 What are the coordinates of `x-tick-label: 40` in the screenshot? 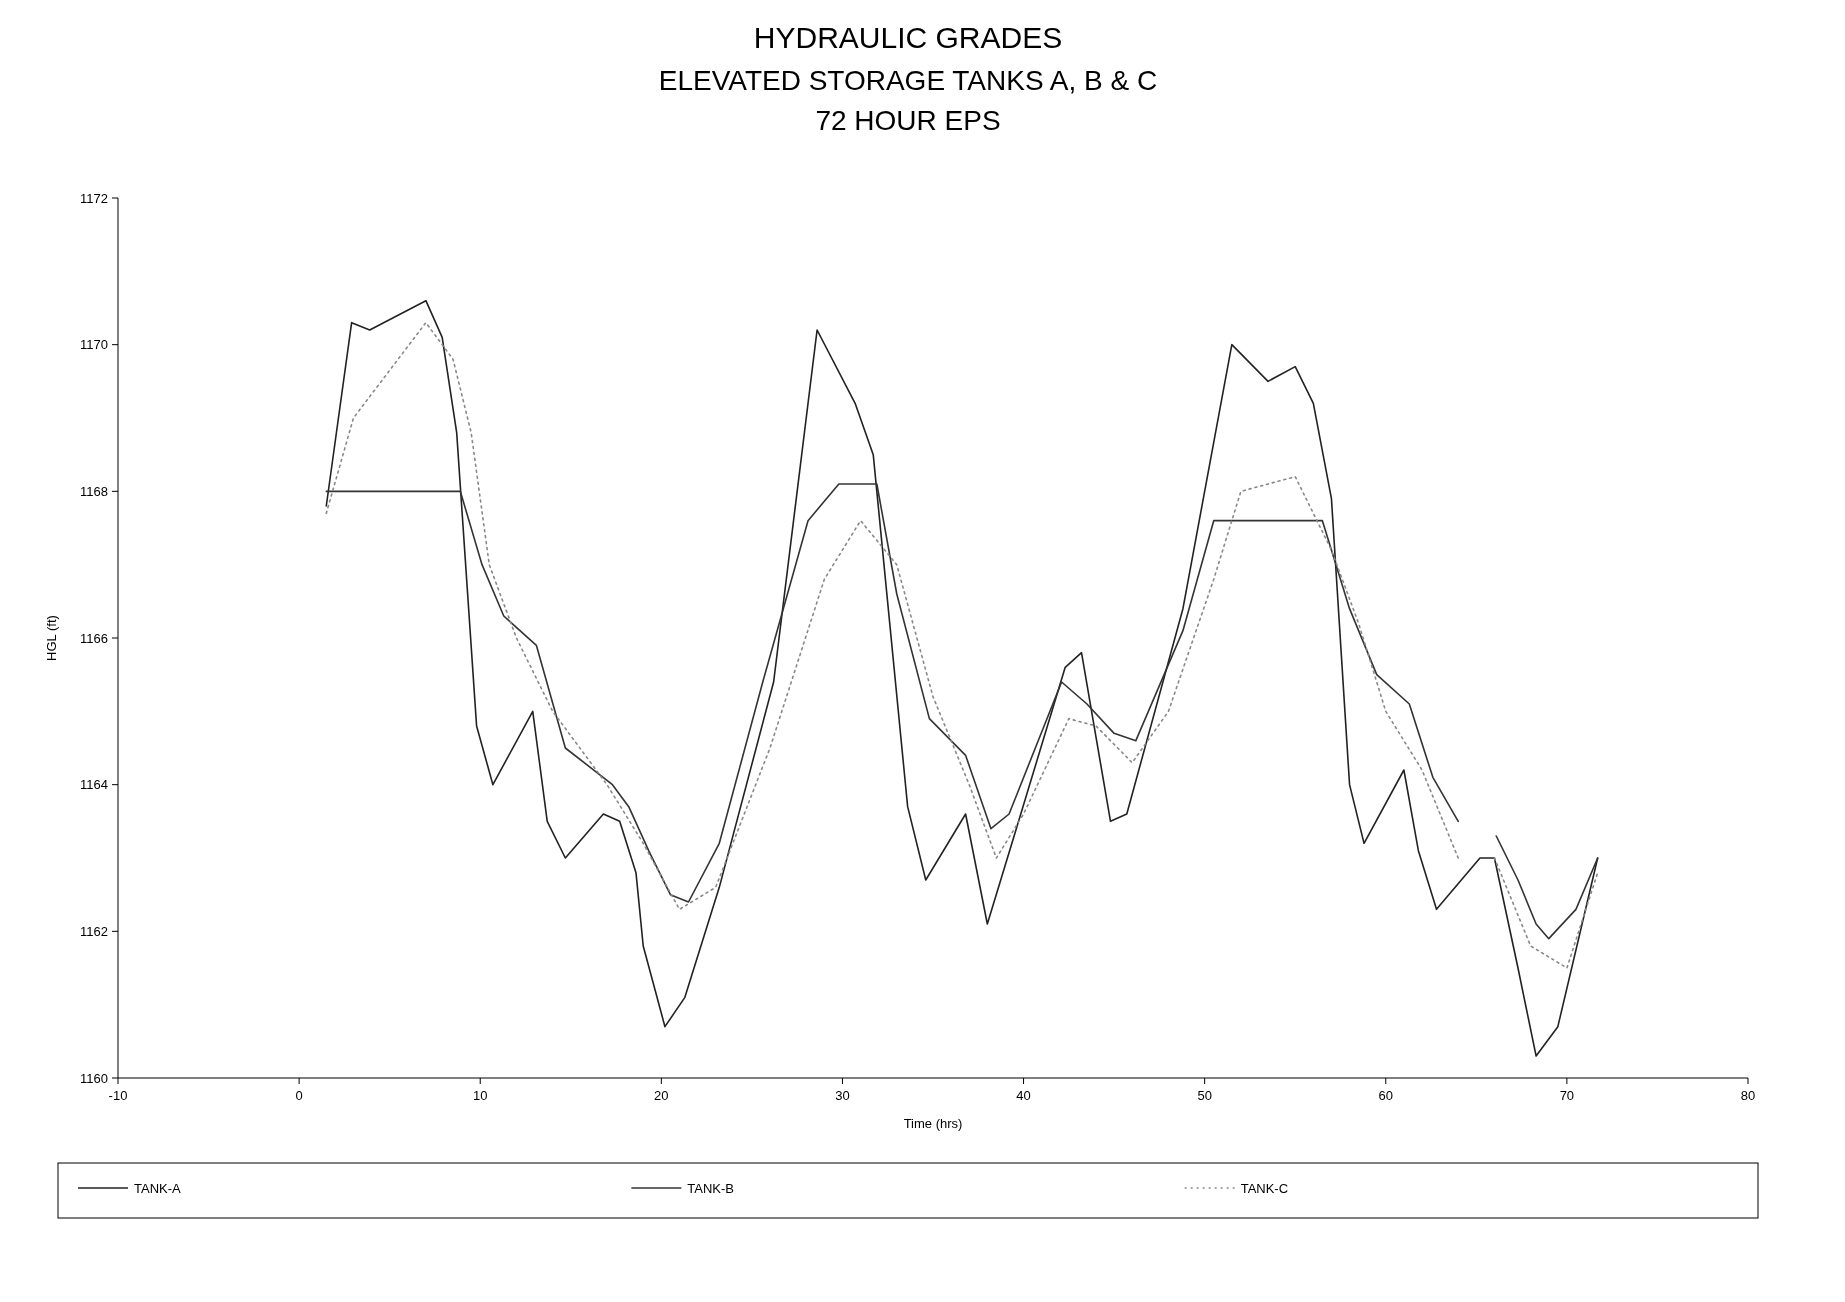 It's located at (1023, 1095).